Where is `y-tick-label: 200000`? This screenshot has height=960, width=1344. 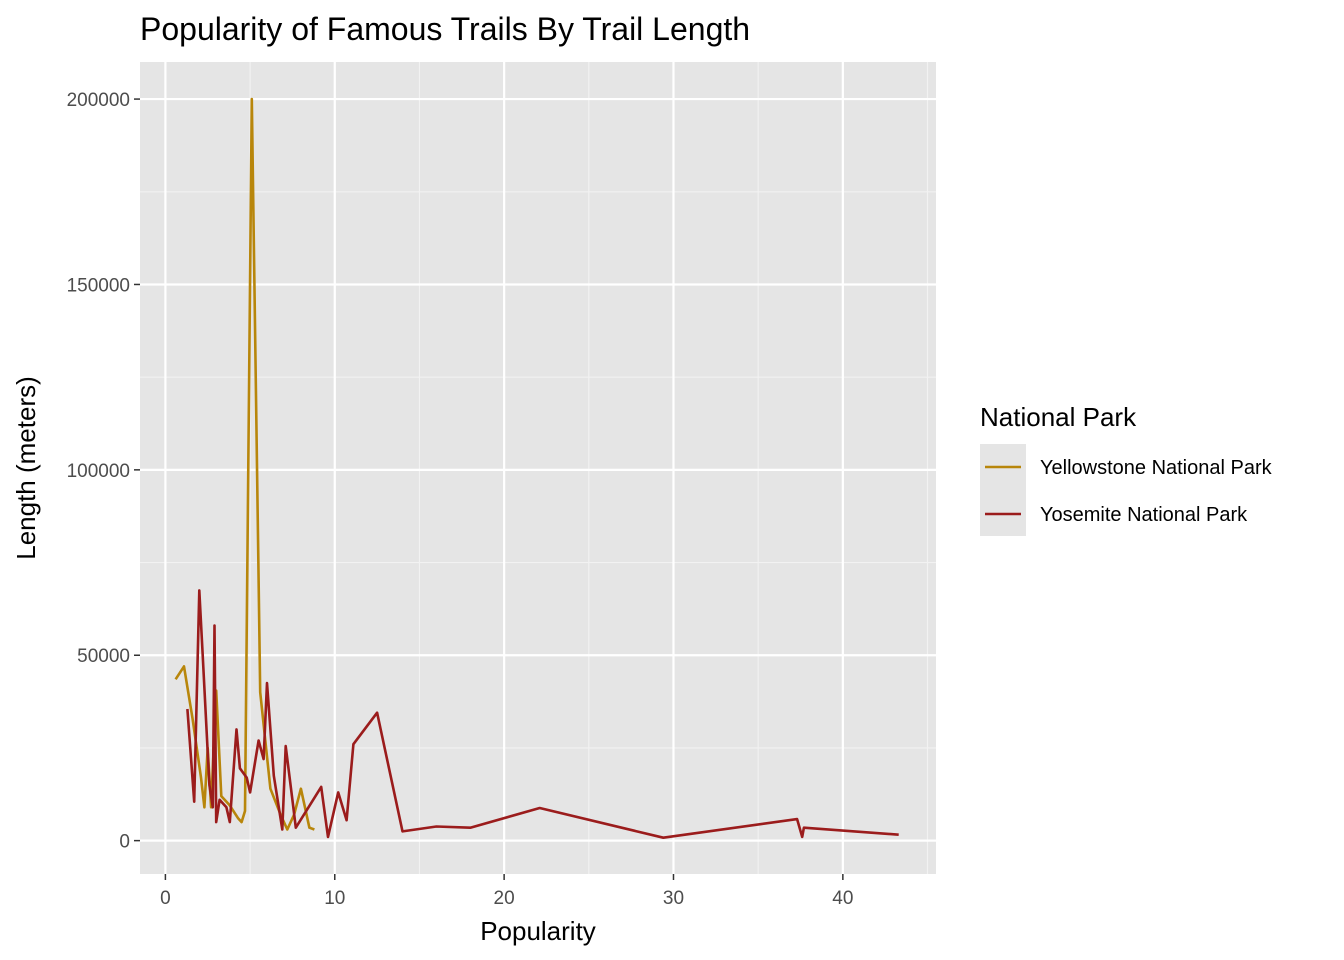
y-tick-label: 200000 is located at coordinates (98, 100).